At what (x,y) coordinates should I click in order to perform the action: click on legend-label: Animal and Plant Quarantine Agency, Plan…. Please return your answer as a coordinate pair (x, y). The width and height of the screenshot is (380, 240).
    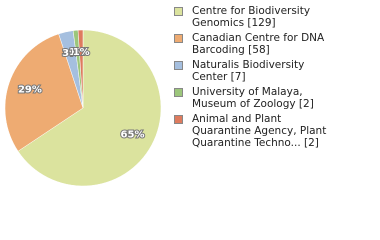
    Looking at the image, I should click on (259, 131).